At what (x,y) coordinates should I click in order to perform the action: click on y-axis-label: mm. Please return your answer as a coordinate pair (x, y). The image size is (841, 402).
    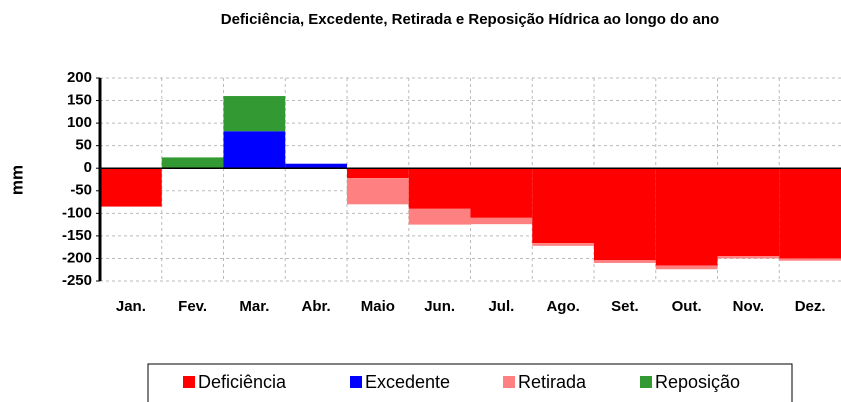
    Looking at the image, I should click on (16, 180).